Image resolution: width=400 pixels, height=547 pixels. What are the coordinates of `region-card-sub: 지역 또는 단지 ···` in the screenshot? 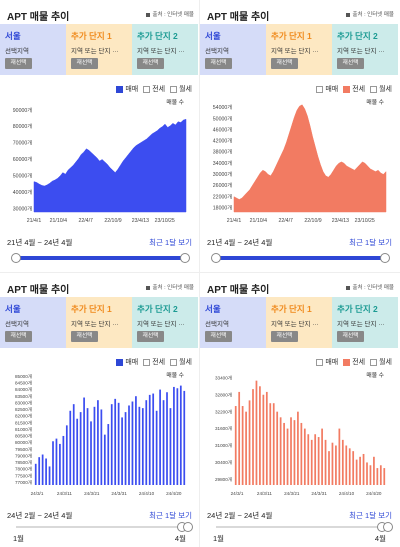 It's located at (95, 324).